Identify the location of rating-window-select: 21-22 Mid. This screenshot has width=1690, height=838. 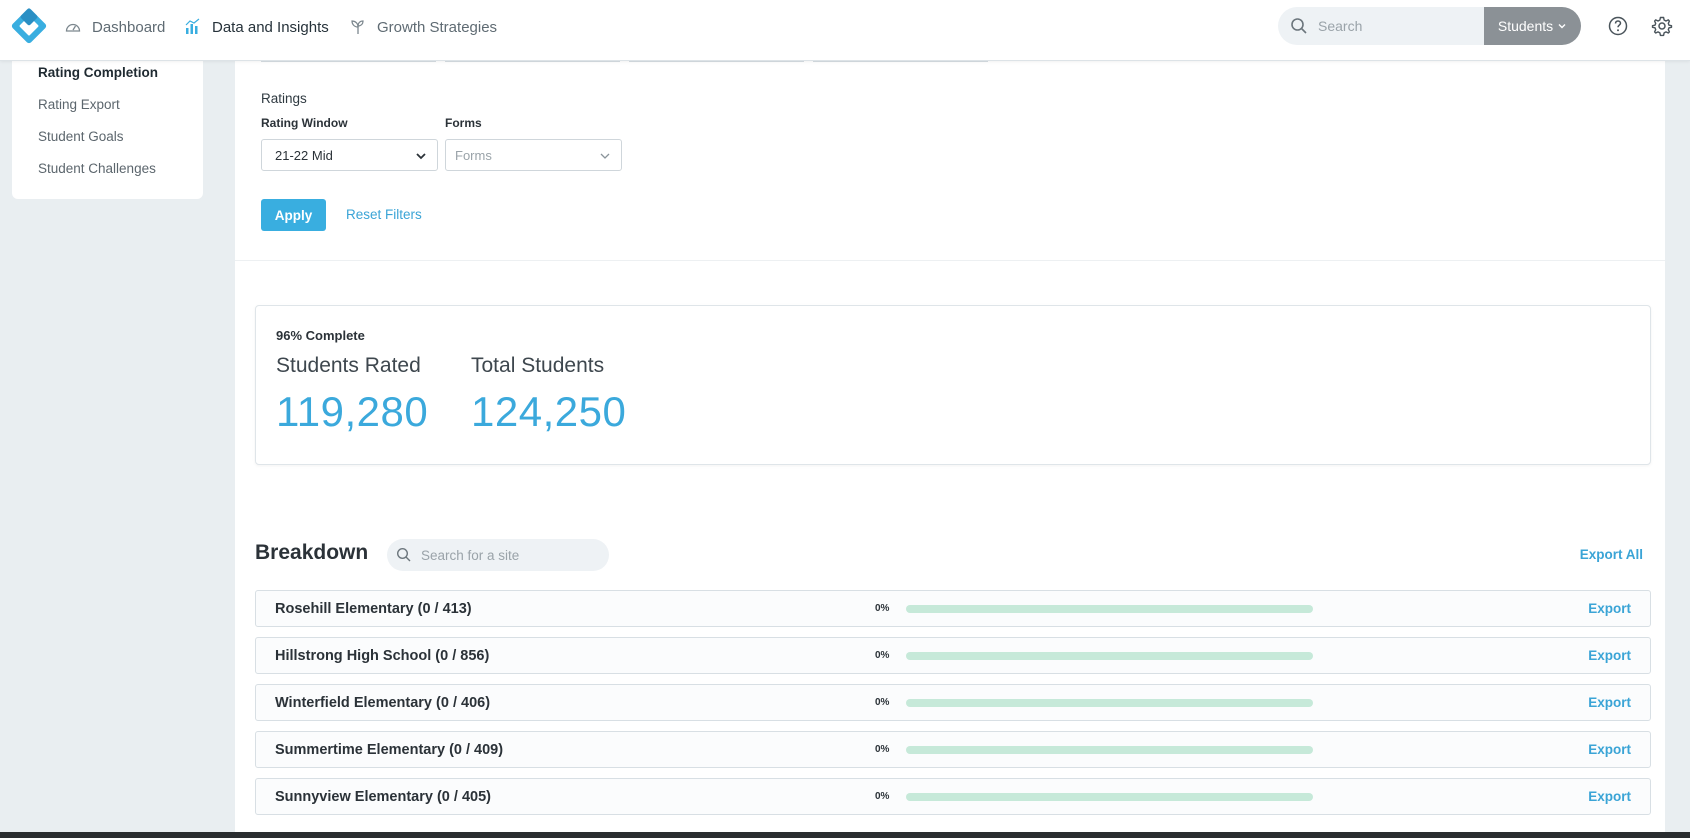
(349, 155).